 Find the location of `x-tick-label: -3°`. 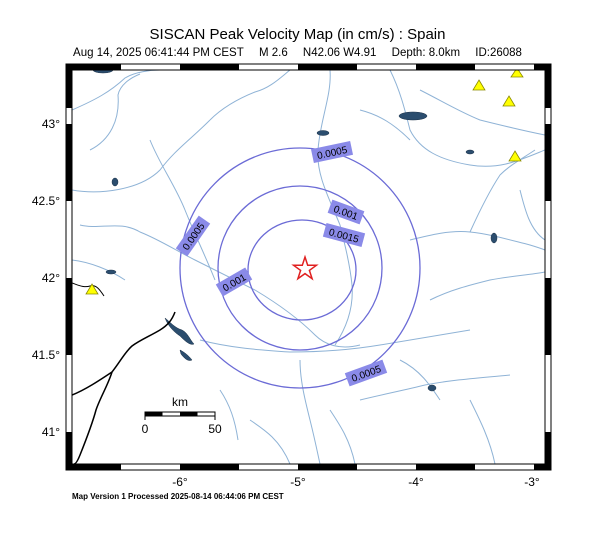

x-tick-label: -3° is located at coordinates (532, 482).